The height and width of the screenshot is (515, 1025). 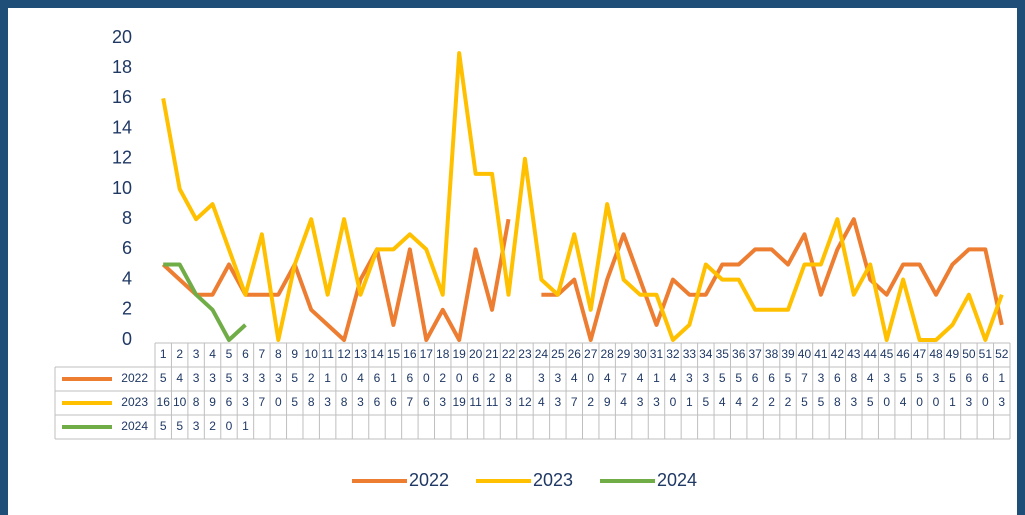 I want to click on x-tick-label: 29, so click(x=624, y=354).